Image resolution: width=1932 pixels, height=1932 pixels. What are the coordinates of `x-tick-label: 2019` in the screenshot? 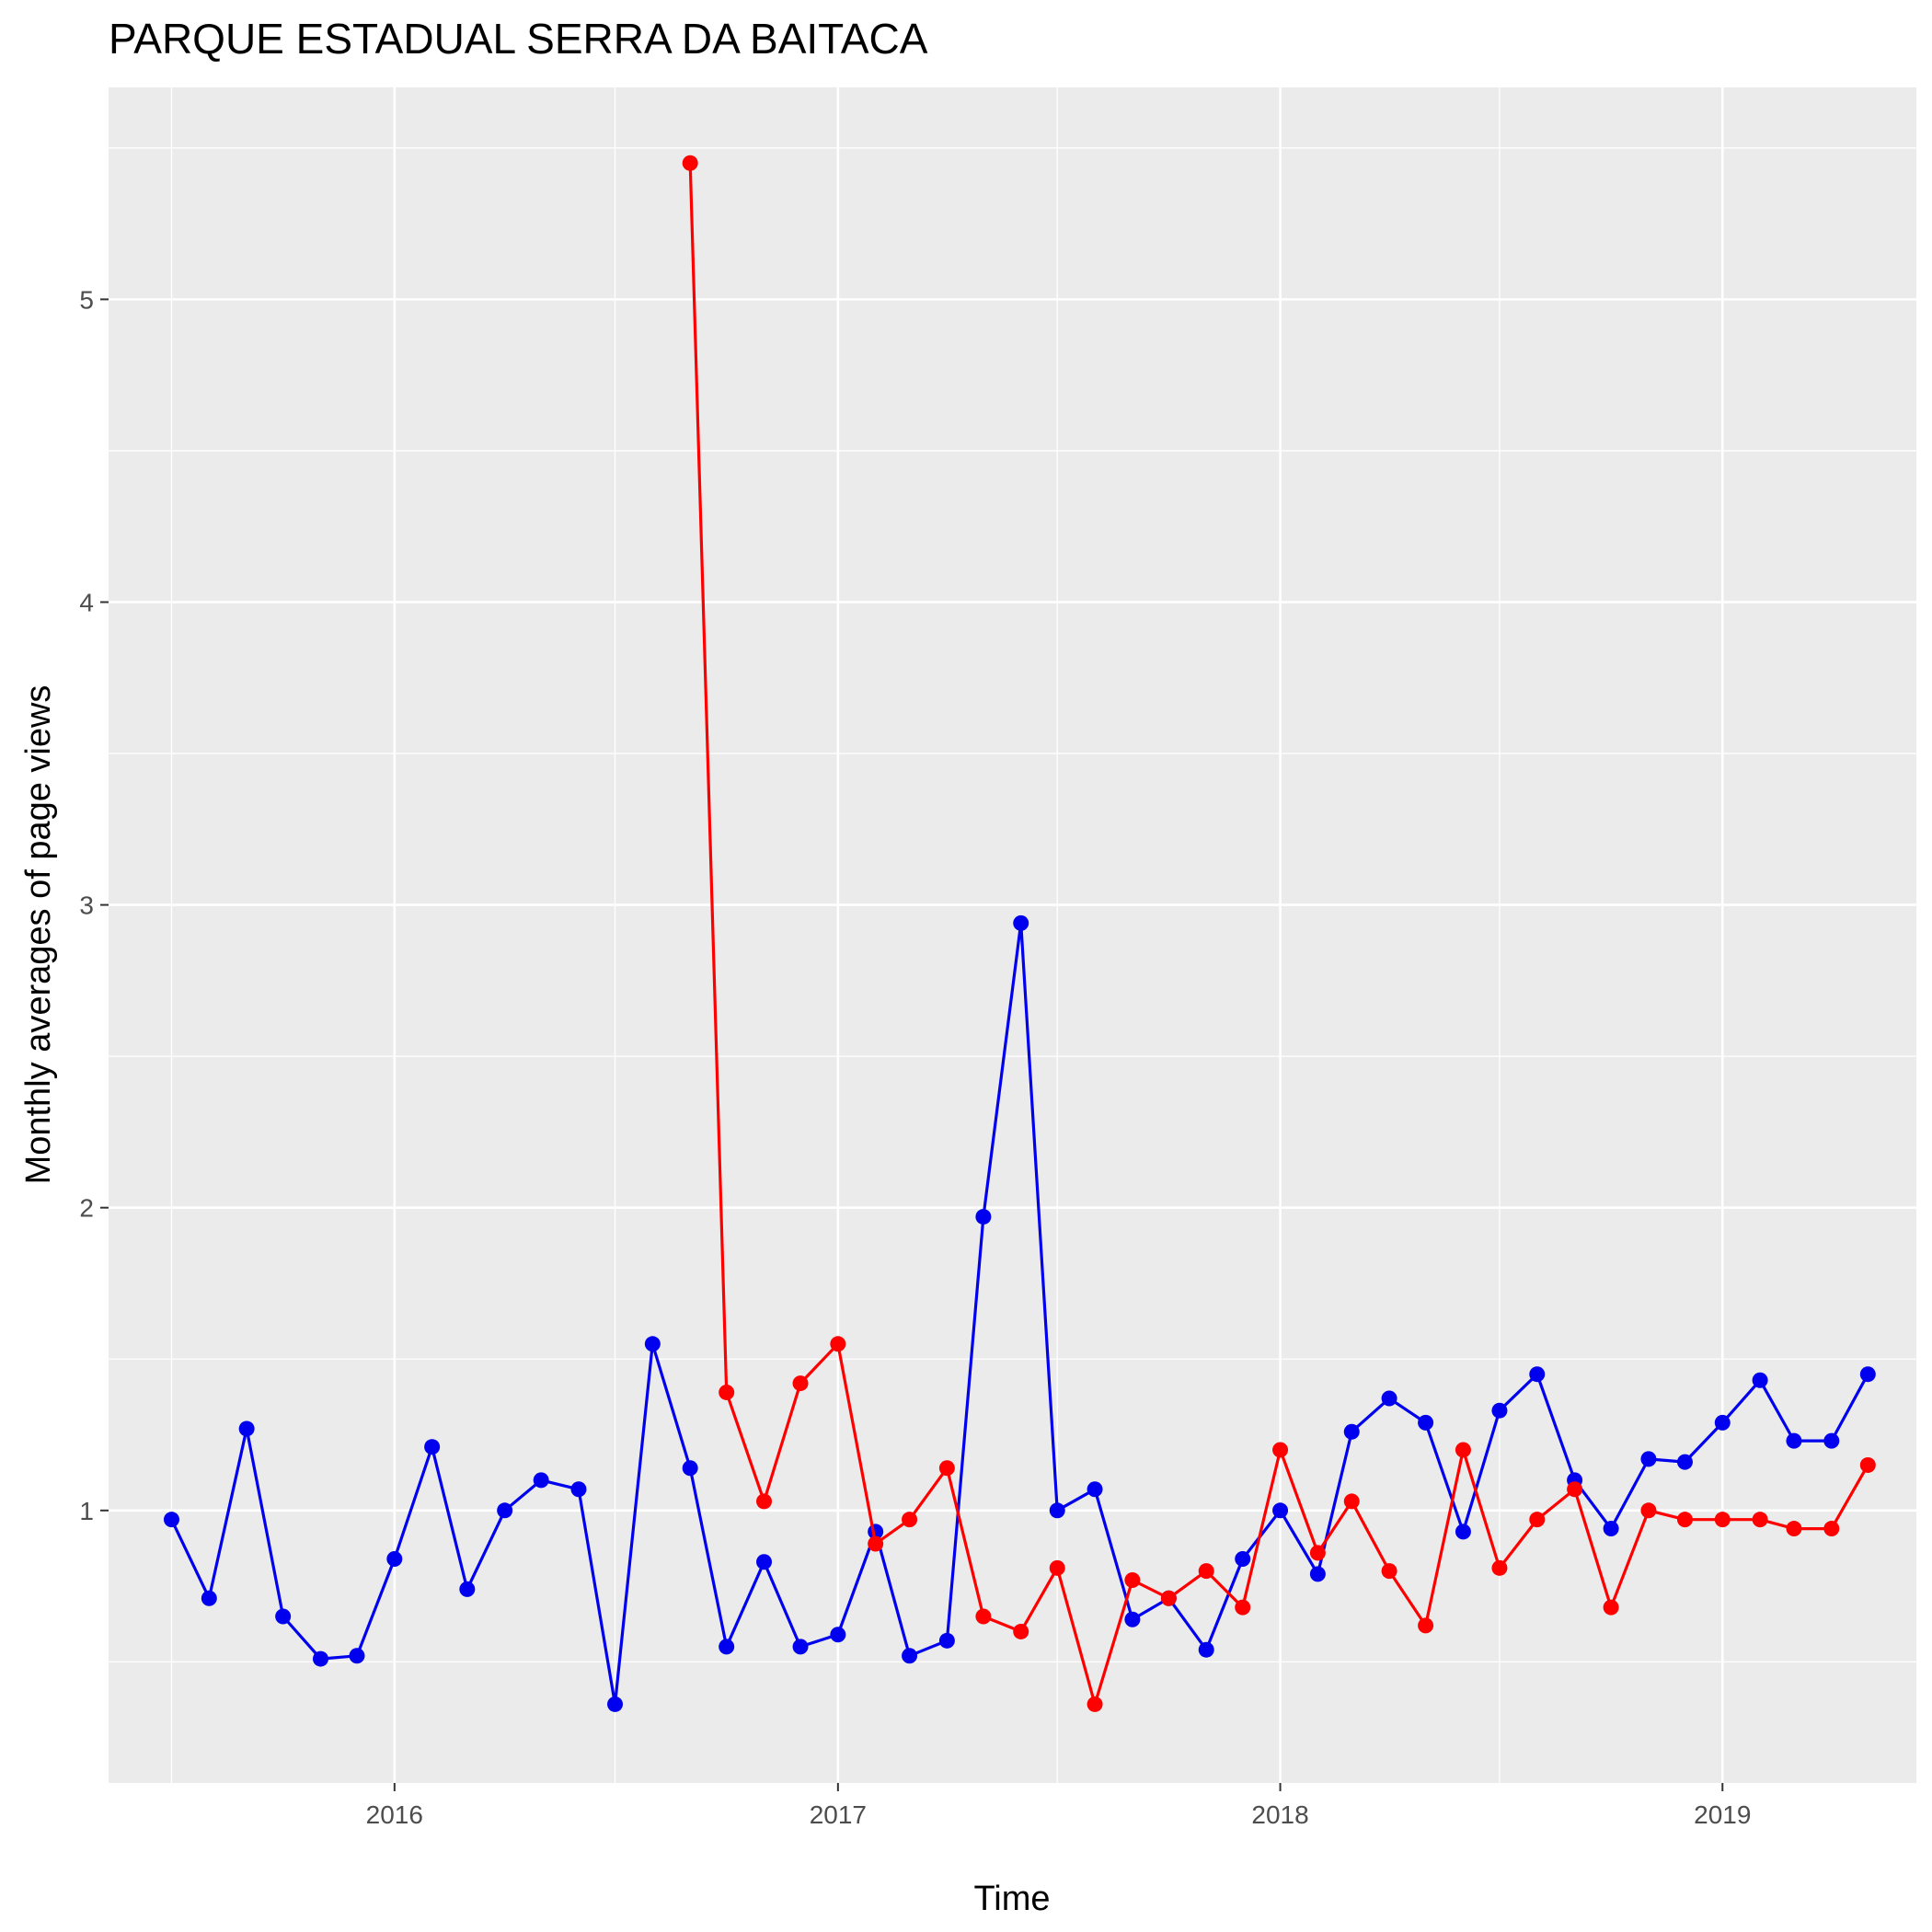 It's located at (1722, 1814).